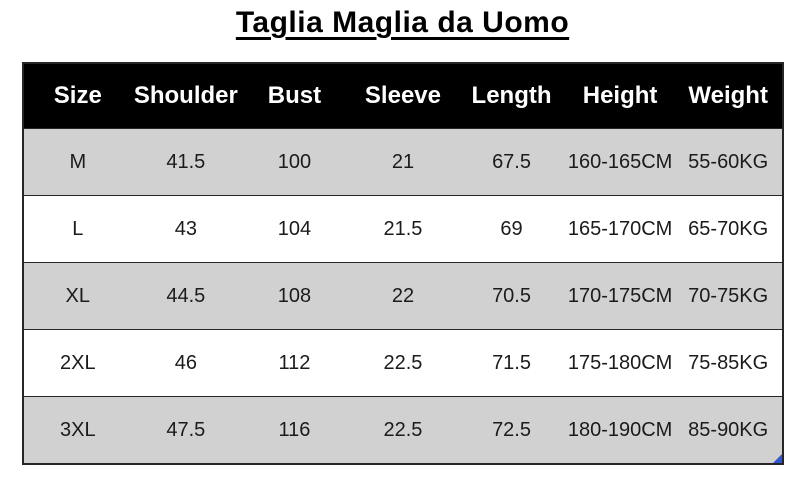 The image size is (805, 481). I want to click on header-cell-weight: Weight, so click(728, 96).